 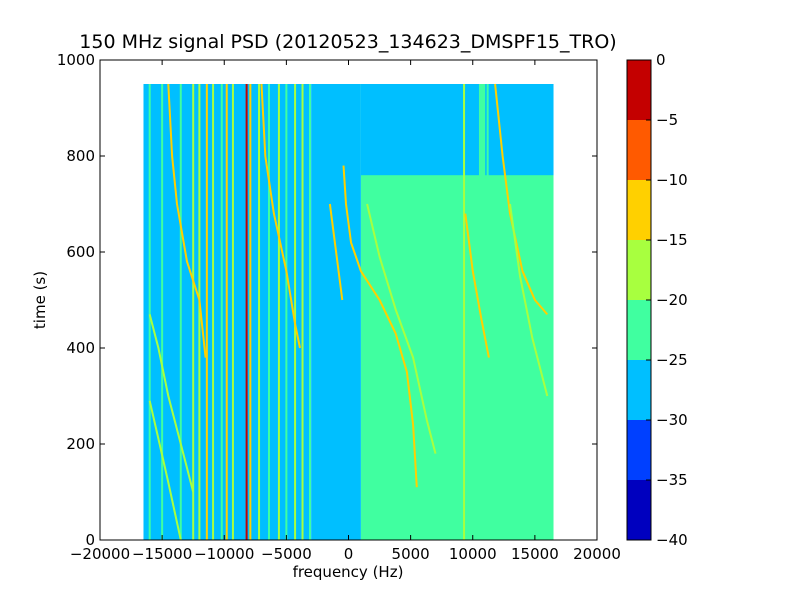 I want to click on colorbar-tick-label: −20, so click(x=672, y=300).